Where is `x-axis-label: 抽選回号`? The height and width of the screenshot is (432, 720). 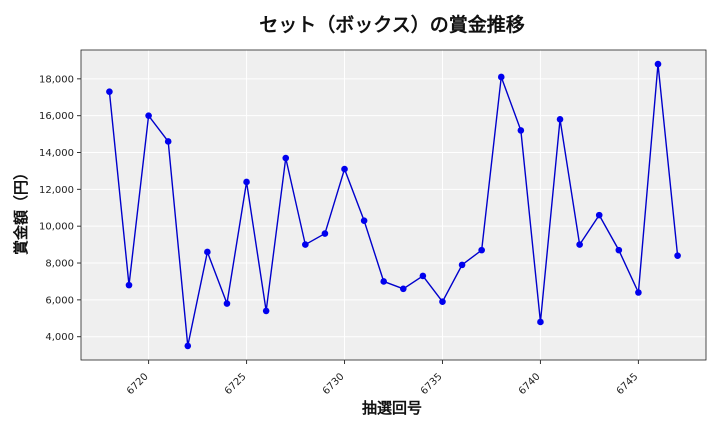
x-axis-label: 抽選回号 is located at coordinates (392, 408).